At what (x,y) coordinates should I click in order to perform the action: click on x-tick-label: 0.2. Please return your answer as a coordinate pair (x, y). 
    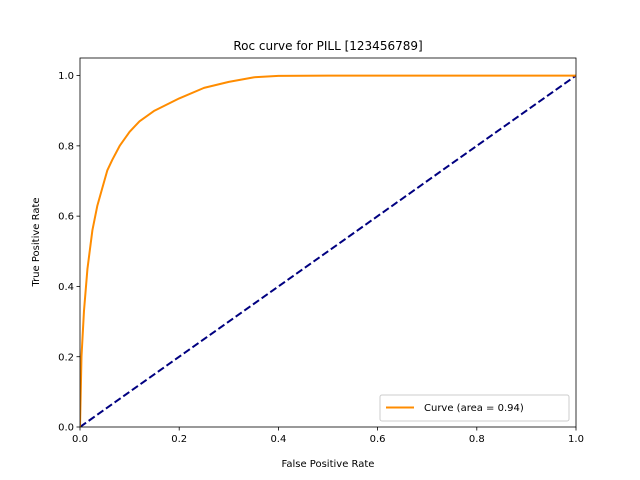
    Looking at the image, I should click on (179, 439).